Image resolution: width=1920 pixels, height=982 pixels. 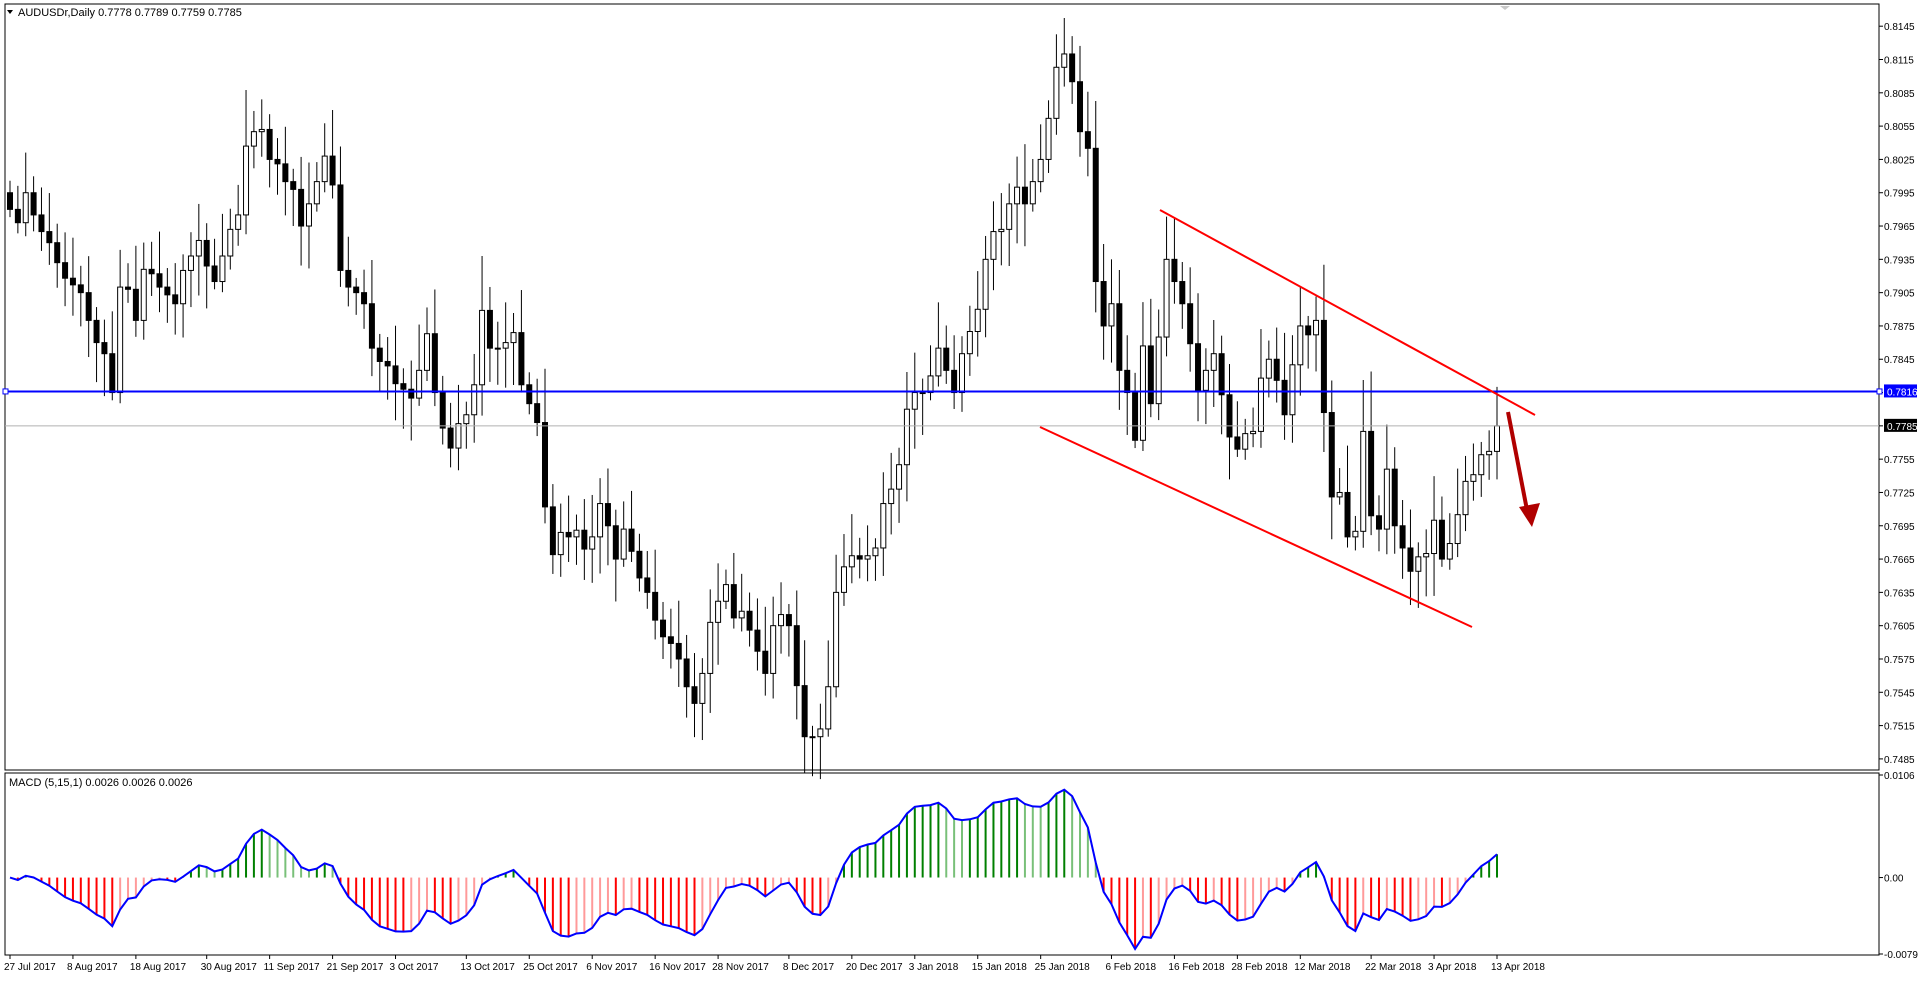 What do you see at coordinates (1523, 469) in the screenshot?
I see `down-arrow-icon` at bounding box center [1523, 469].